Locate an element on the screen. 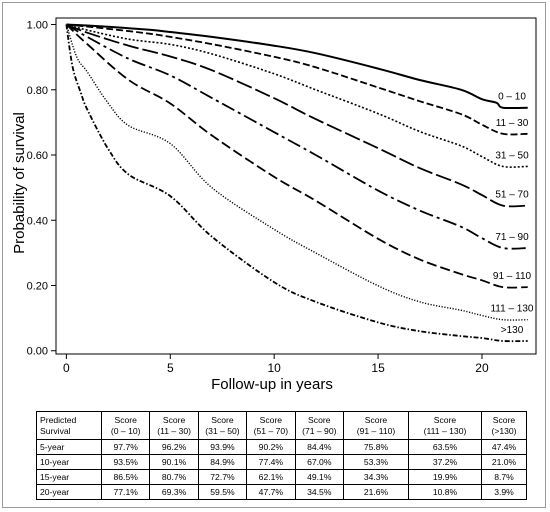 The width and height of the screenshot is (550, 512). curve-label: 51 – 70 is located at coordinates (512, 195).